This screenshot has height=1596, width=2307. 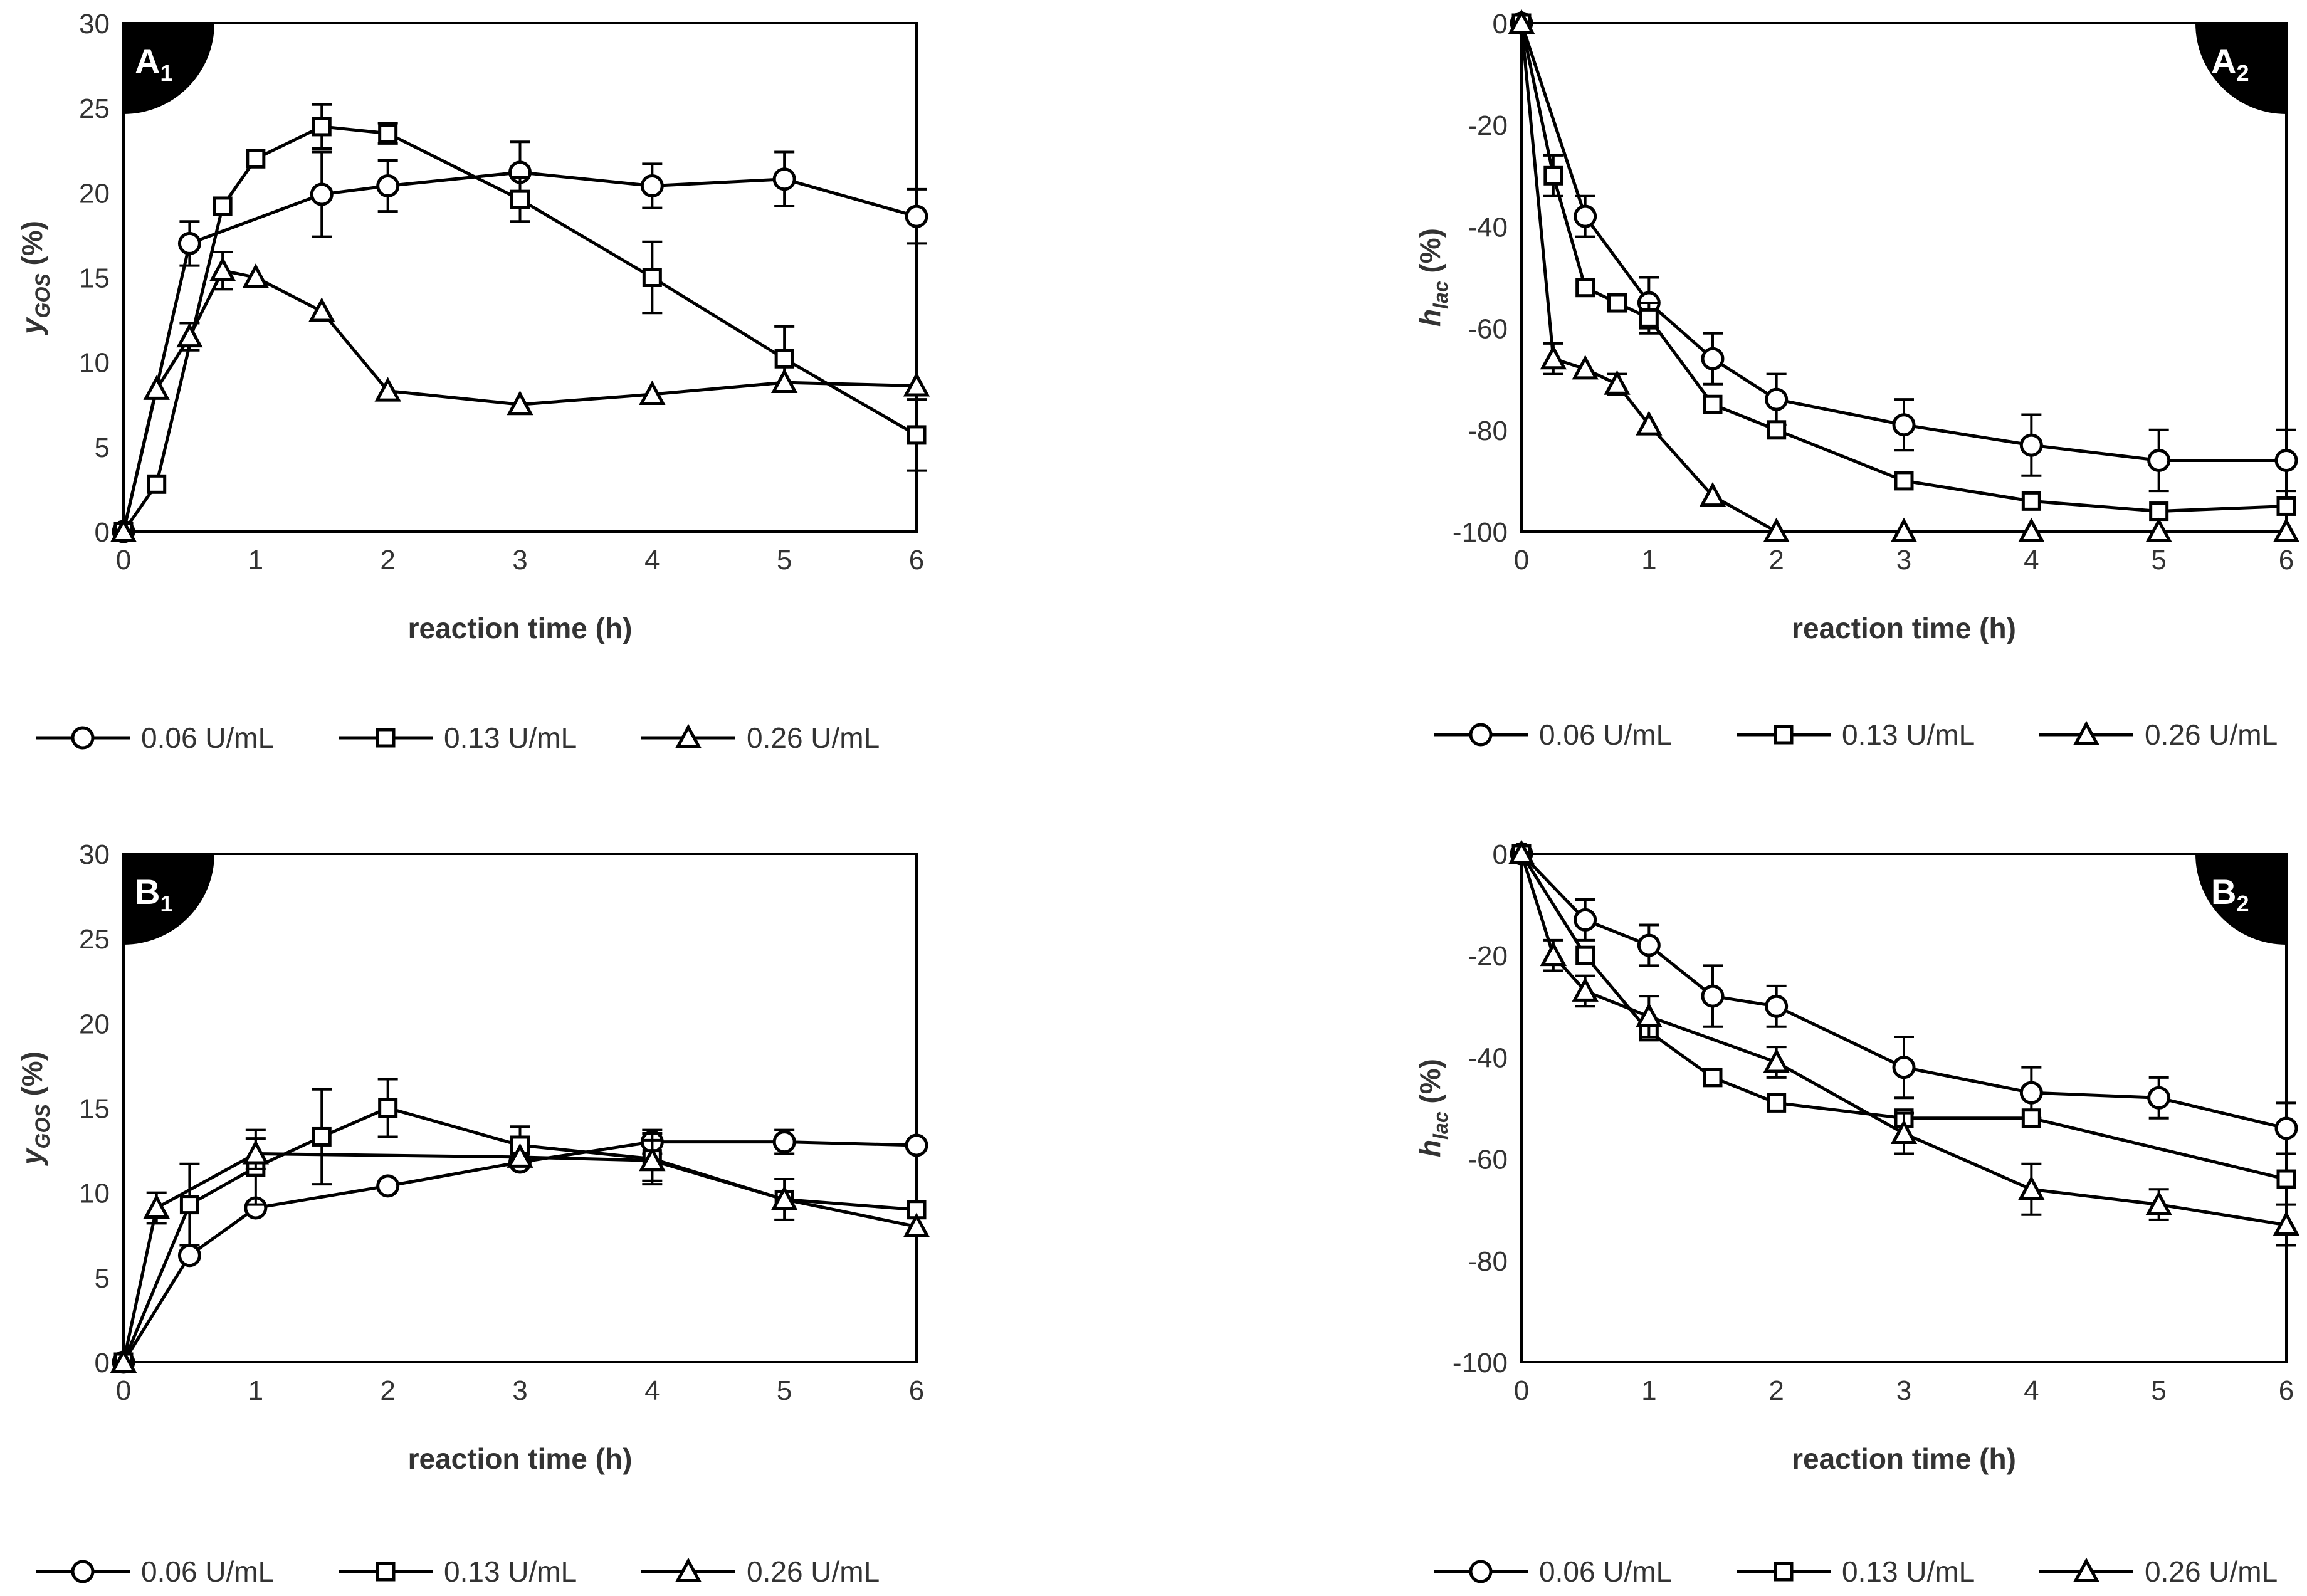 What do you see at coordinates (917, 560) in the screenshot?
I see `x-tick-label: 6` at bounding box center [917, 560].